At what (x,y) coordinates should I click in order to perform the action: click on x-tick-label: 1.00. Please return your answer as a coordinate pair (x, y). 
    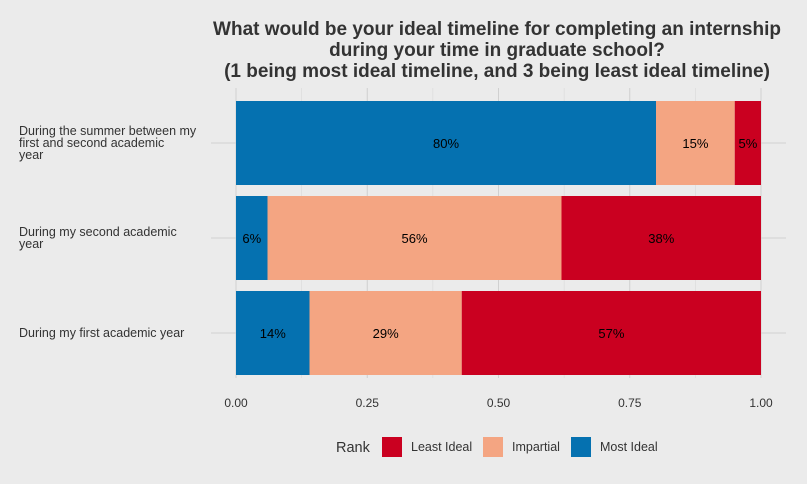
    Looking at the image, I should click on (761, 403).